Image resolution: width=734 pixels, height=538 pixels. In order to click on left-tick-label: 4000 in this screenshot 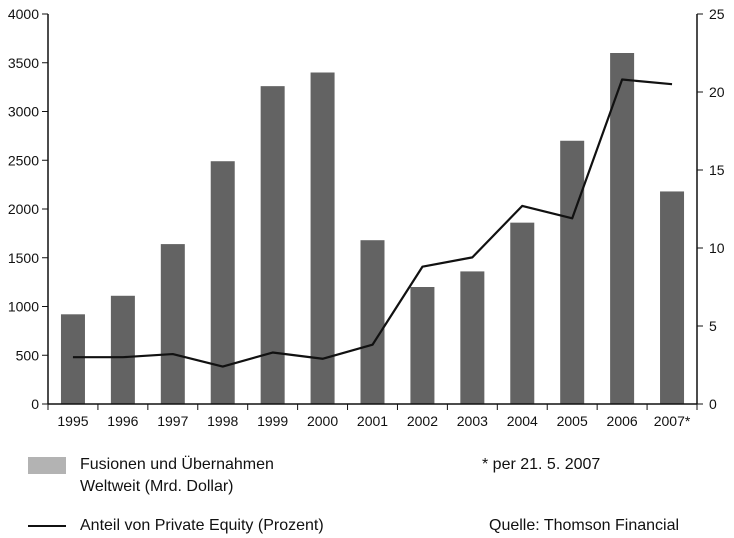, I will do `click(23, 14)`.